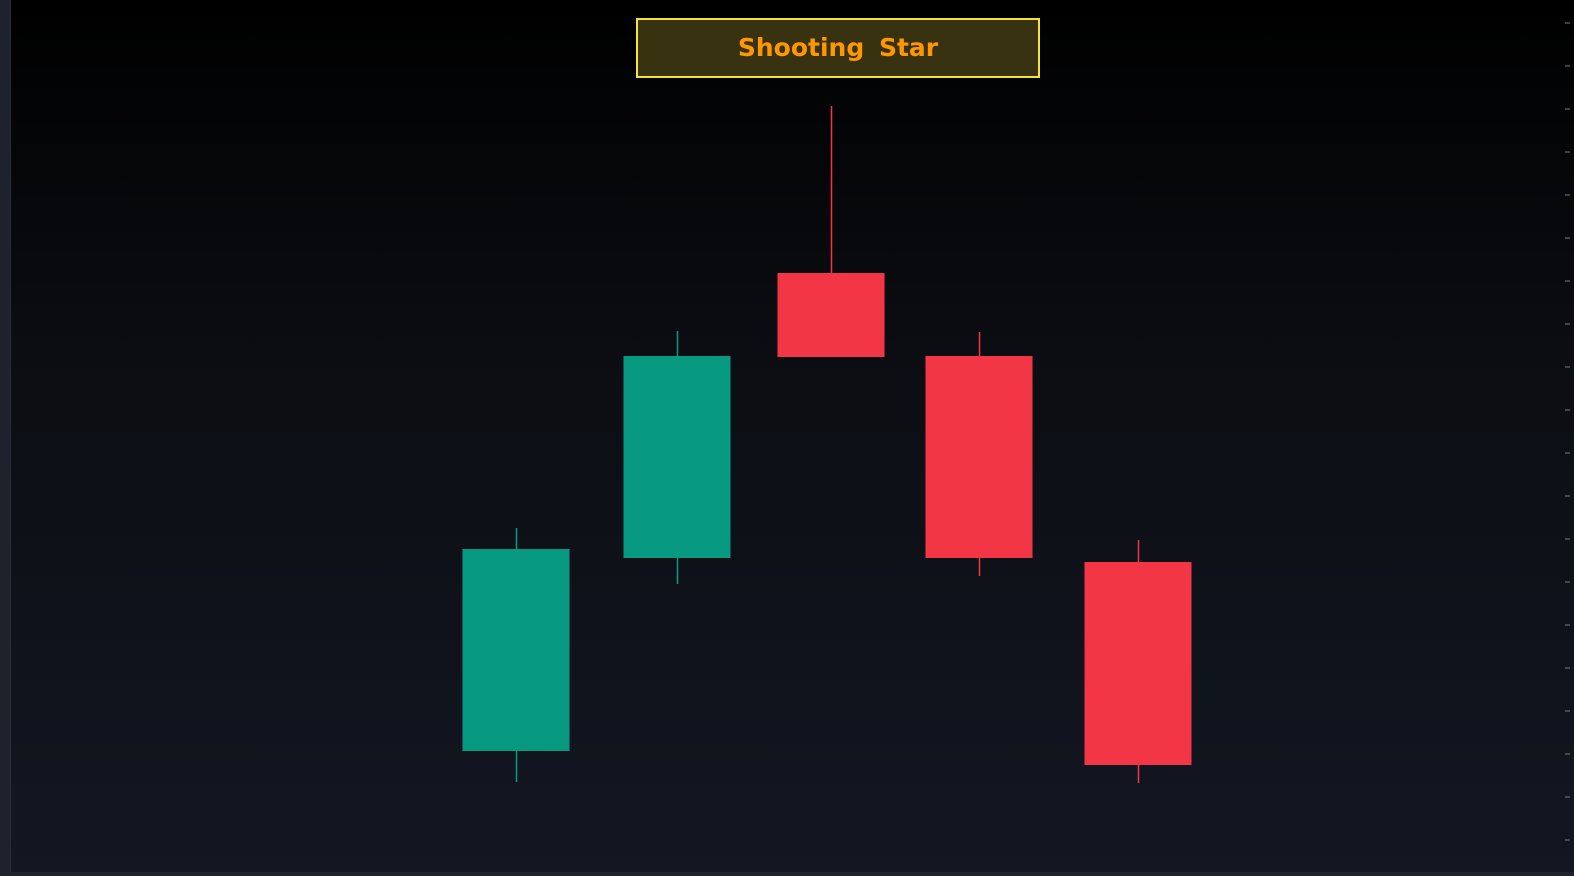 The width and height of the screenshot is (1574, 876). I want to click on left-toolbar-edge, so click(5, 438).